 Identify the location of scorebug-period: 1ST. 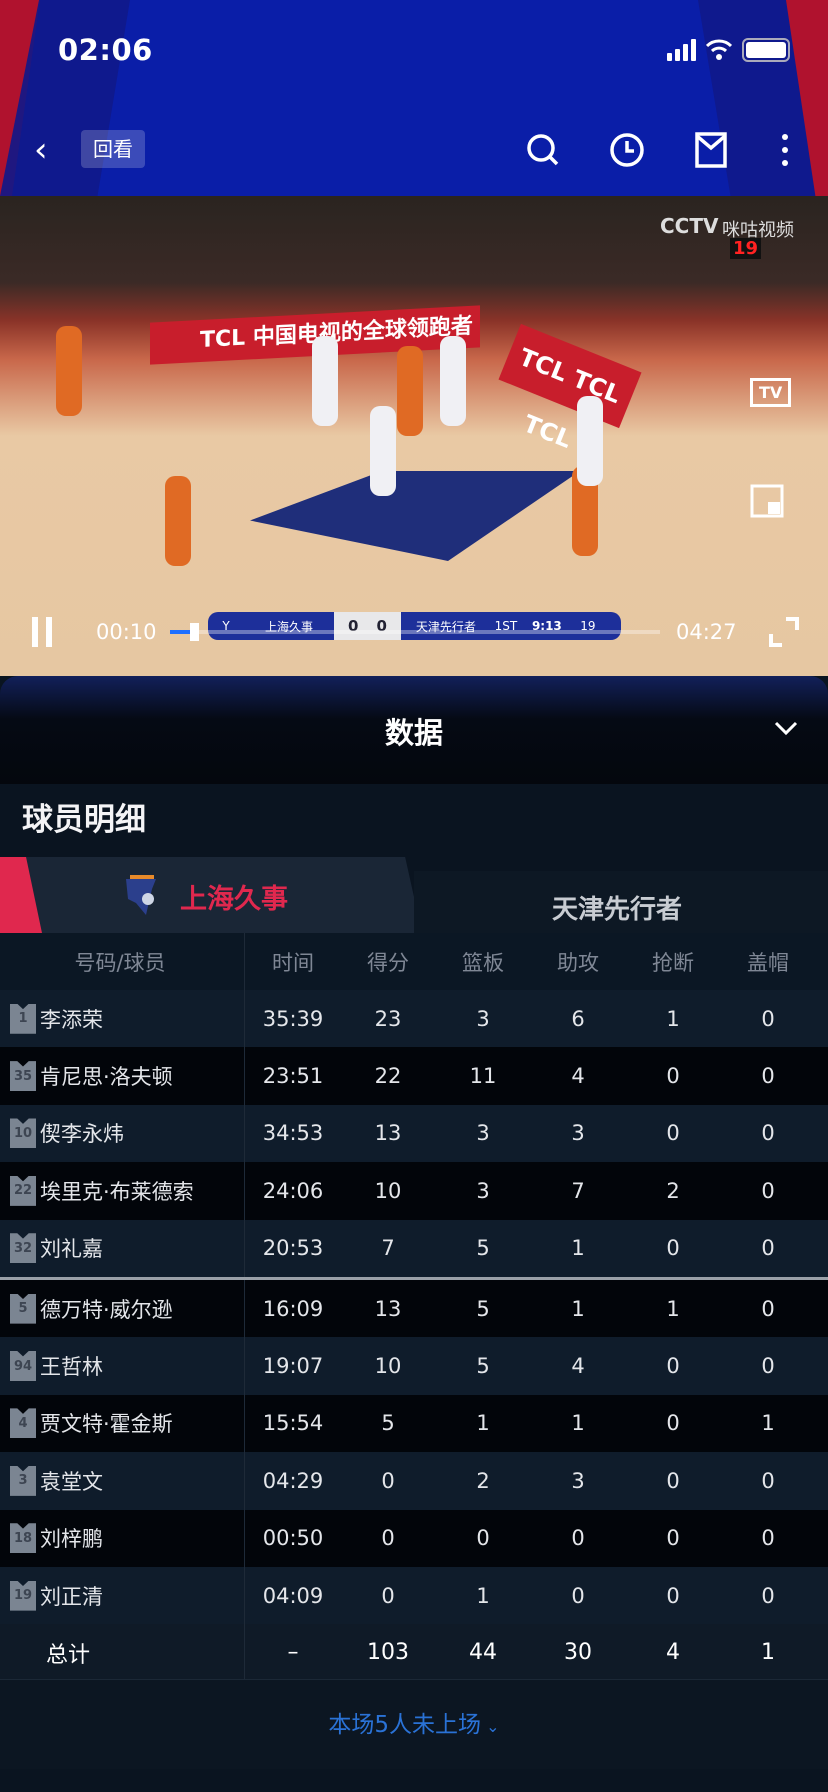
(506, 626).